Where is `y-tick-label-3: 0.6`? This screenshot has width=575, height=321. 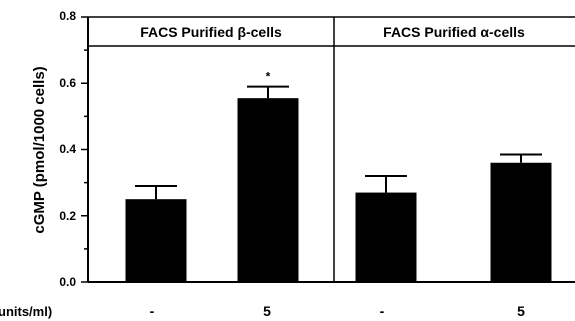 y-tick-label-3: 0.6 is located at coordinates (67, 83).